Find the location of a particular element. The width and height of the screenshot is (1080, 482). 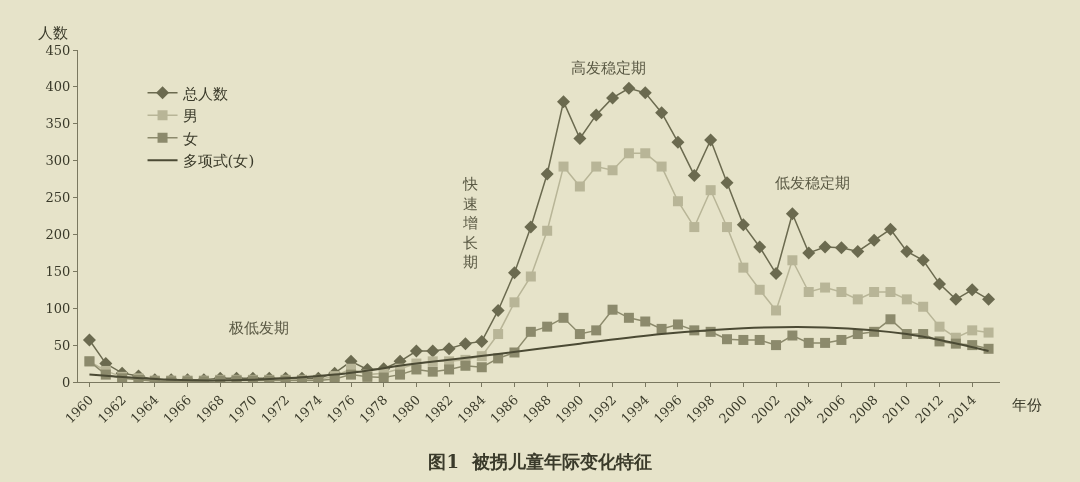

text: 图1 被拐儿童年际变化特征 is located at coordinates (540, 461).